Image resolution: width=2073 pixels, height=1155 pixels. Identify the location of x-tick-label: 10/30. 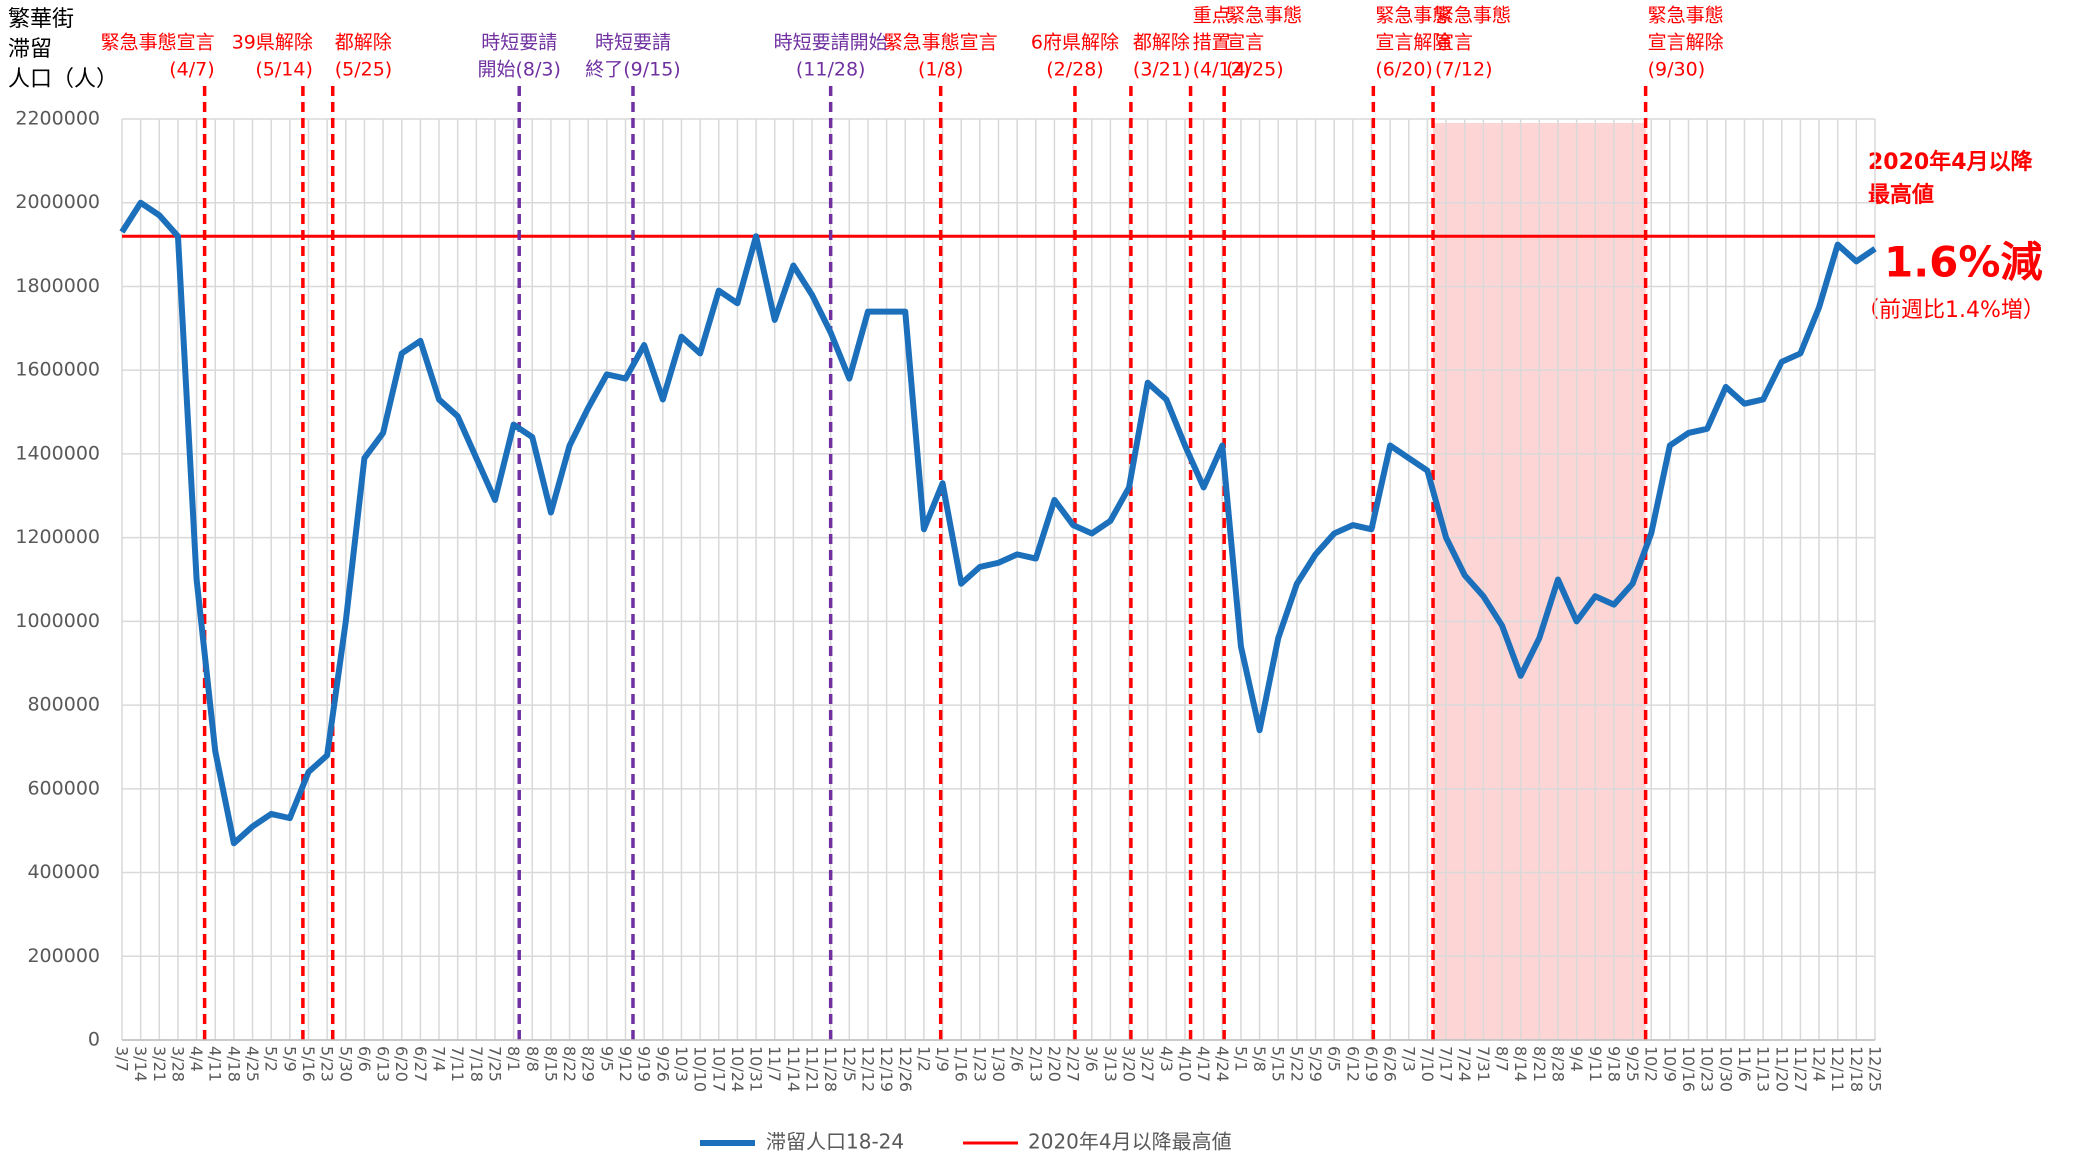
(1725, 1069).